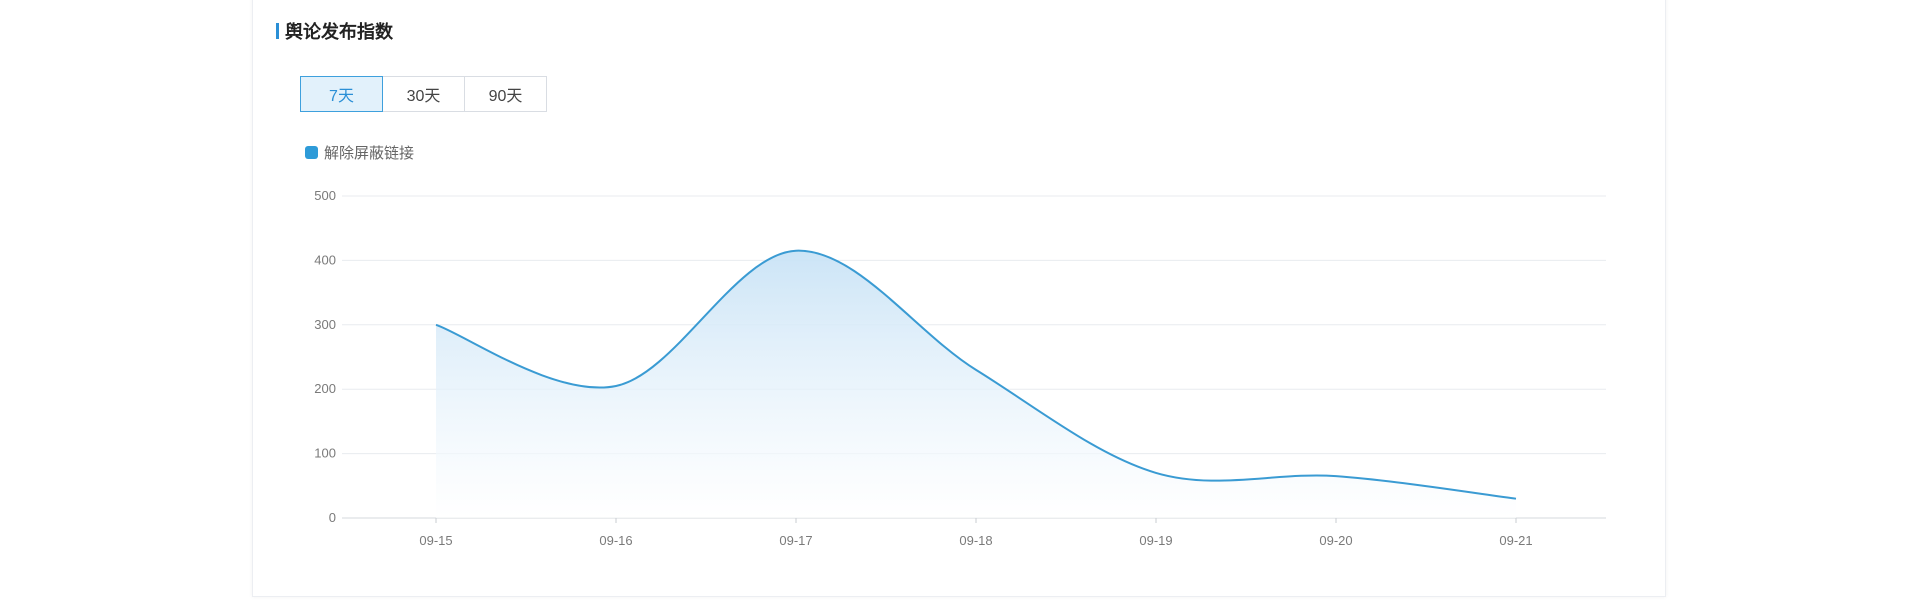  I want to click on x-tick-label: 09-21, so click(1515, 540).